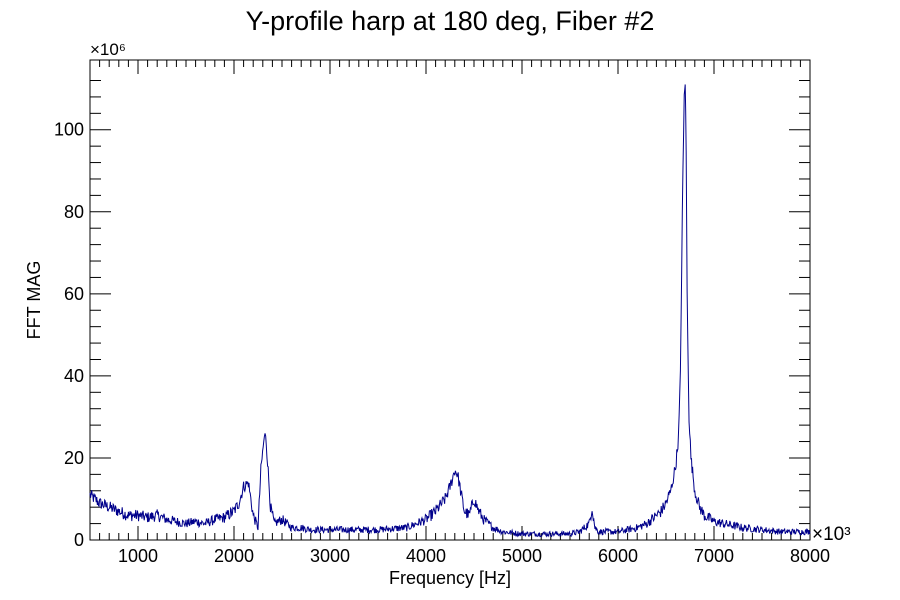 Image resolution: width=900 pixels, height=600 pixels. I want to click on x-tick-label: 5000, so click(522, 556).